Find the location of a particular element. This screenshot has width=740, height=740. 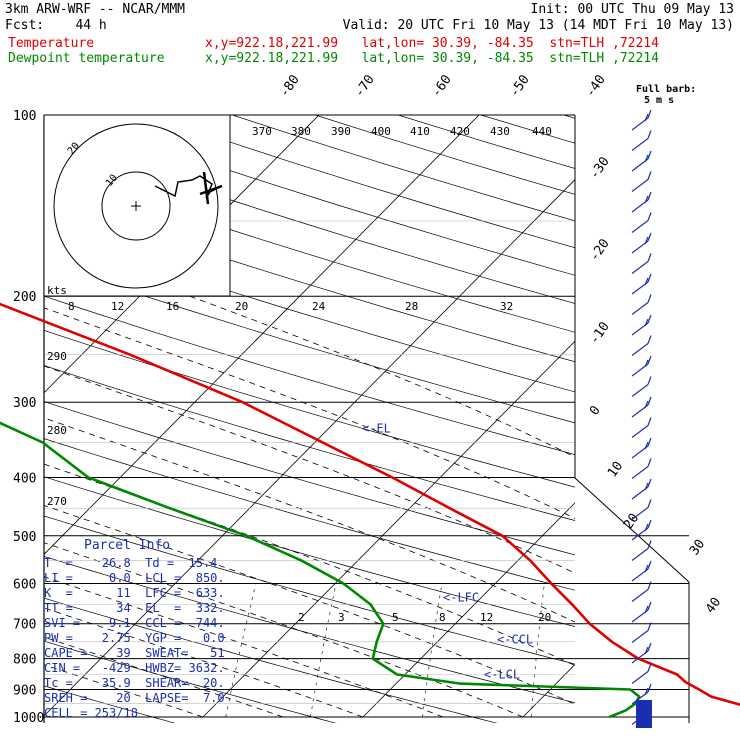

parcel-info-row: SVI = 9.1 CCL = 744. is located at coordinates (134, 623).